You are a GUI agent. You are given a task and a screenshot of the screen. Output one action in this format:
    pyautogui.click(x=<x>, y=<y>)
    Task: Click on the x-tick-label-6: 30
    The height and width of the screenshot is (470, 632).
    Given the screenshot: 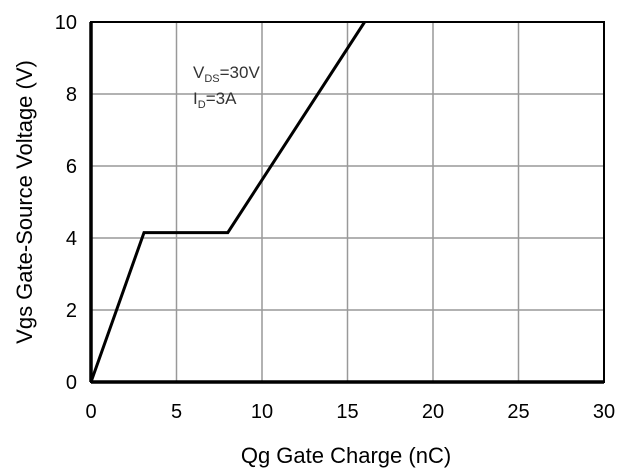 What is the action you would take?
    pyautogui.click(x=604, y=412)
    